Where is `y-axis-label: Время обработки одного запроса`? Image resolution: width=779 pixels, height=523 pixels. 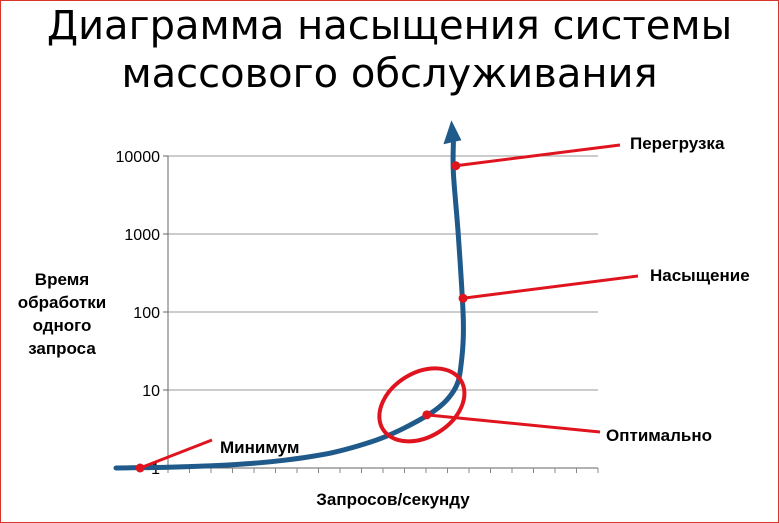
y-axis-label: Время обработки одного запроса is located at coordinates (62, 314).